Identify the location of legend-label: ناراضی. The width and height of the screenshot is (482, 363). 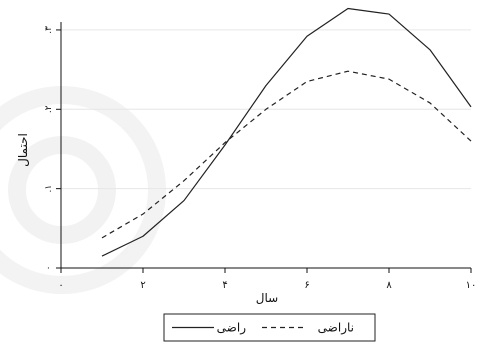
(336, 328).